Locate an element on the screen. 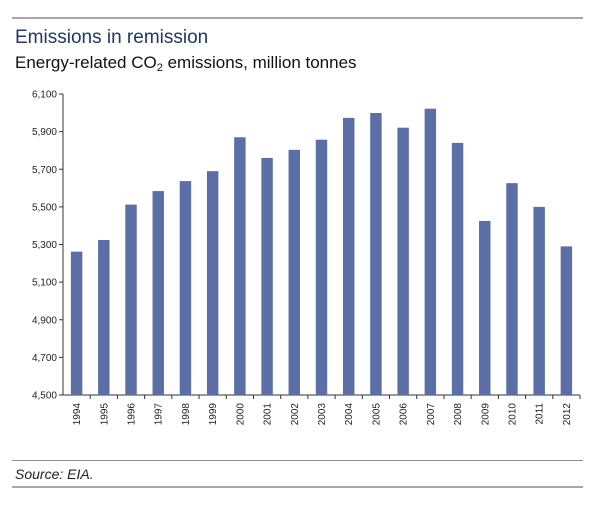  bar-2001 is located at coordinates (267, 276).